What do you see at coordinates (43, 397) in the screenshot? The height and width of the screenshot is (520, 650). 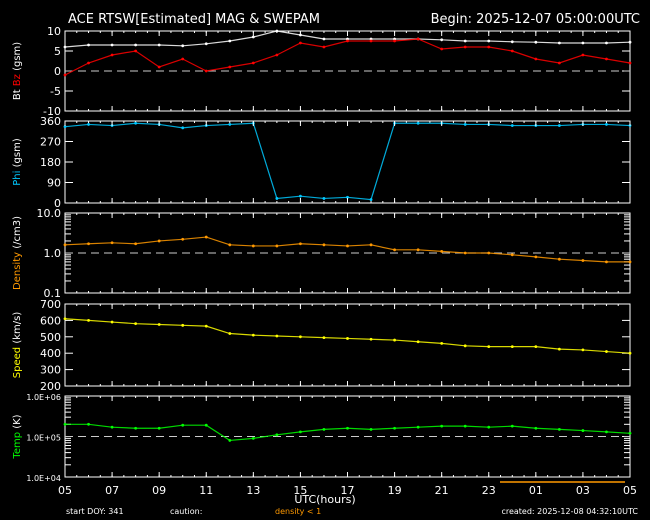 I see `y-tick-label: 1.0E+06` at bounding box center [43, 397].